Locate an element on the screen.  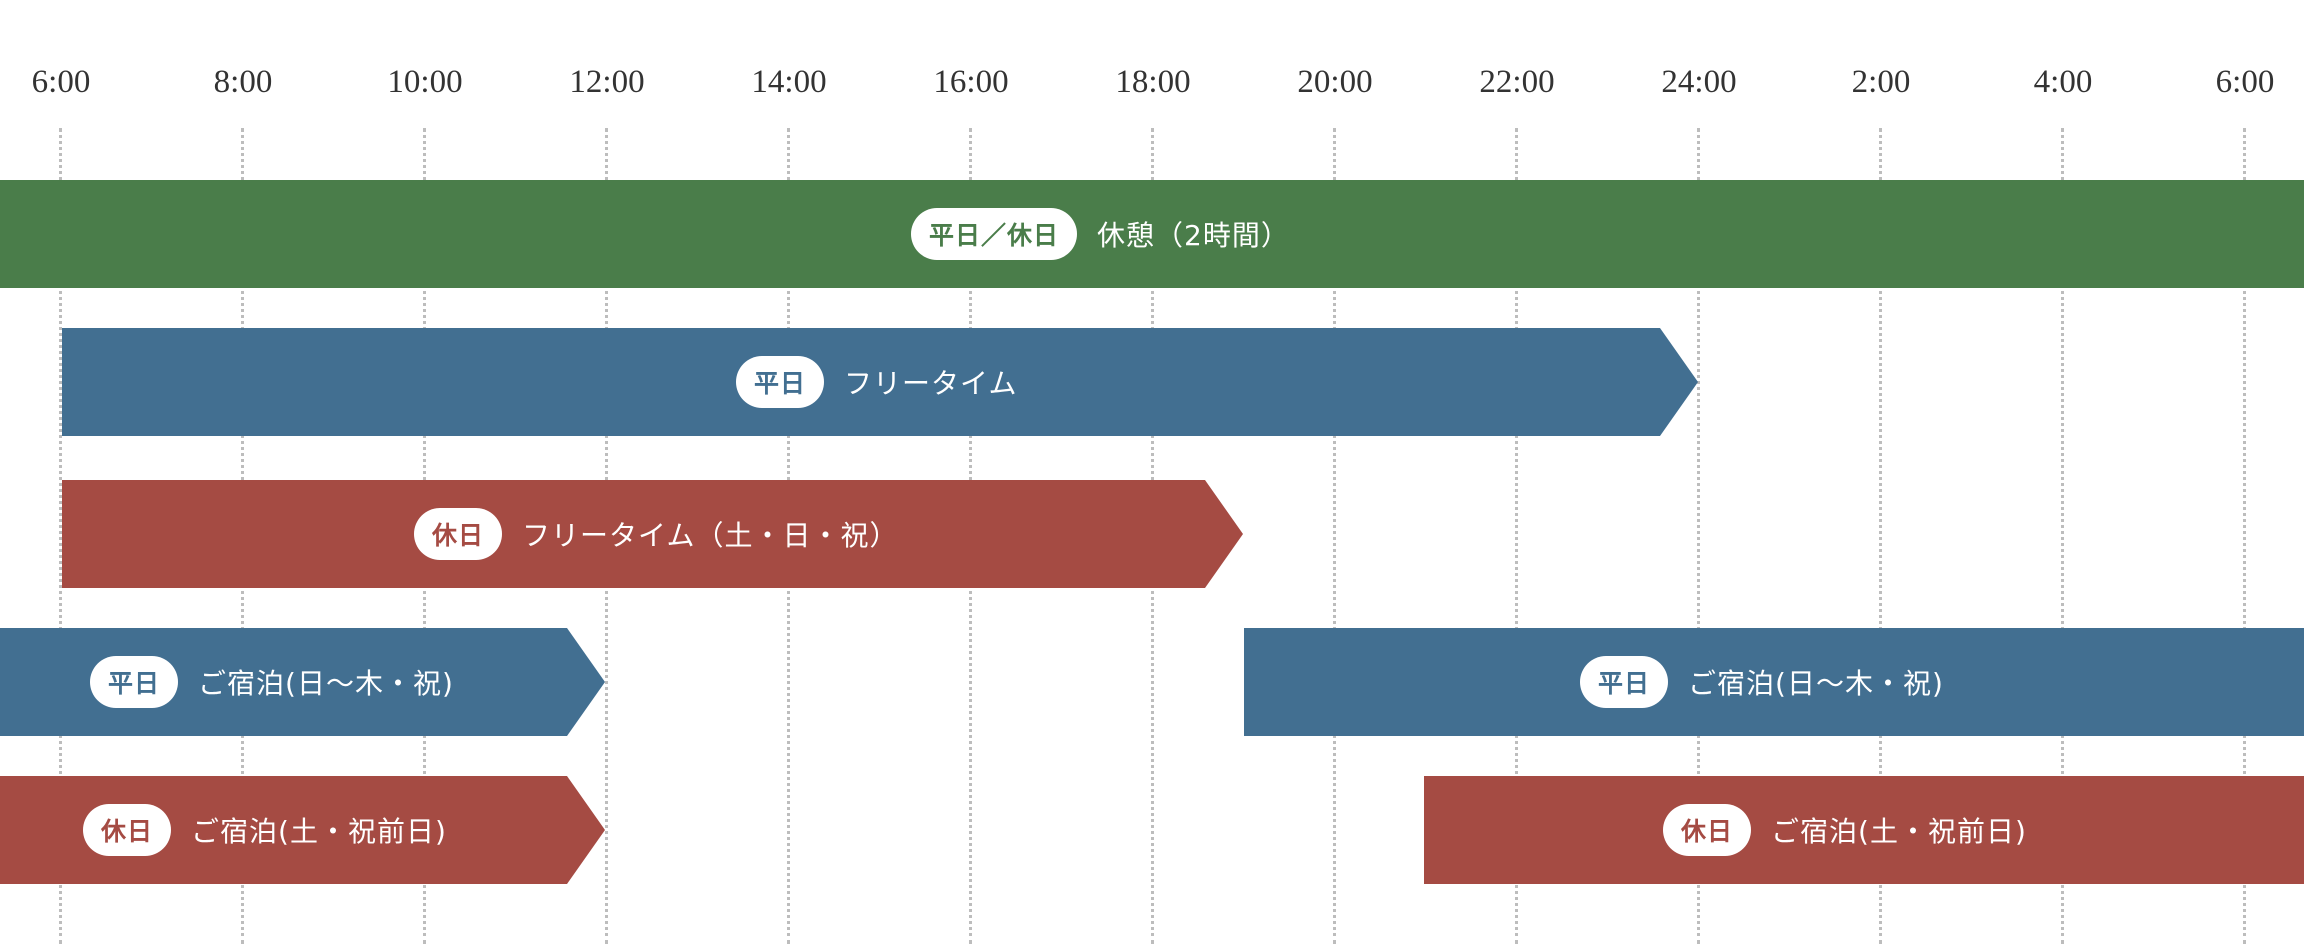
holiday-stay-night-bar: 休日 ご宿泊(土・祝前日) is located at coordinates (1864, 830).